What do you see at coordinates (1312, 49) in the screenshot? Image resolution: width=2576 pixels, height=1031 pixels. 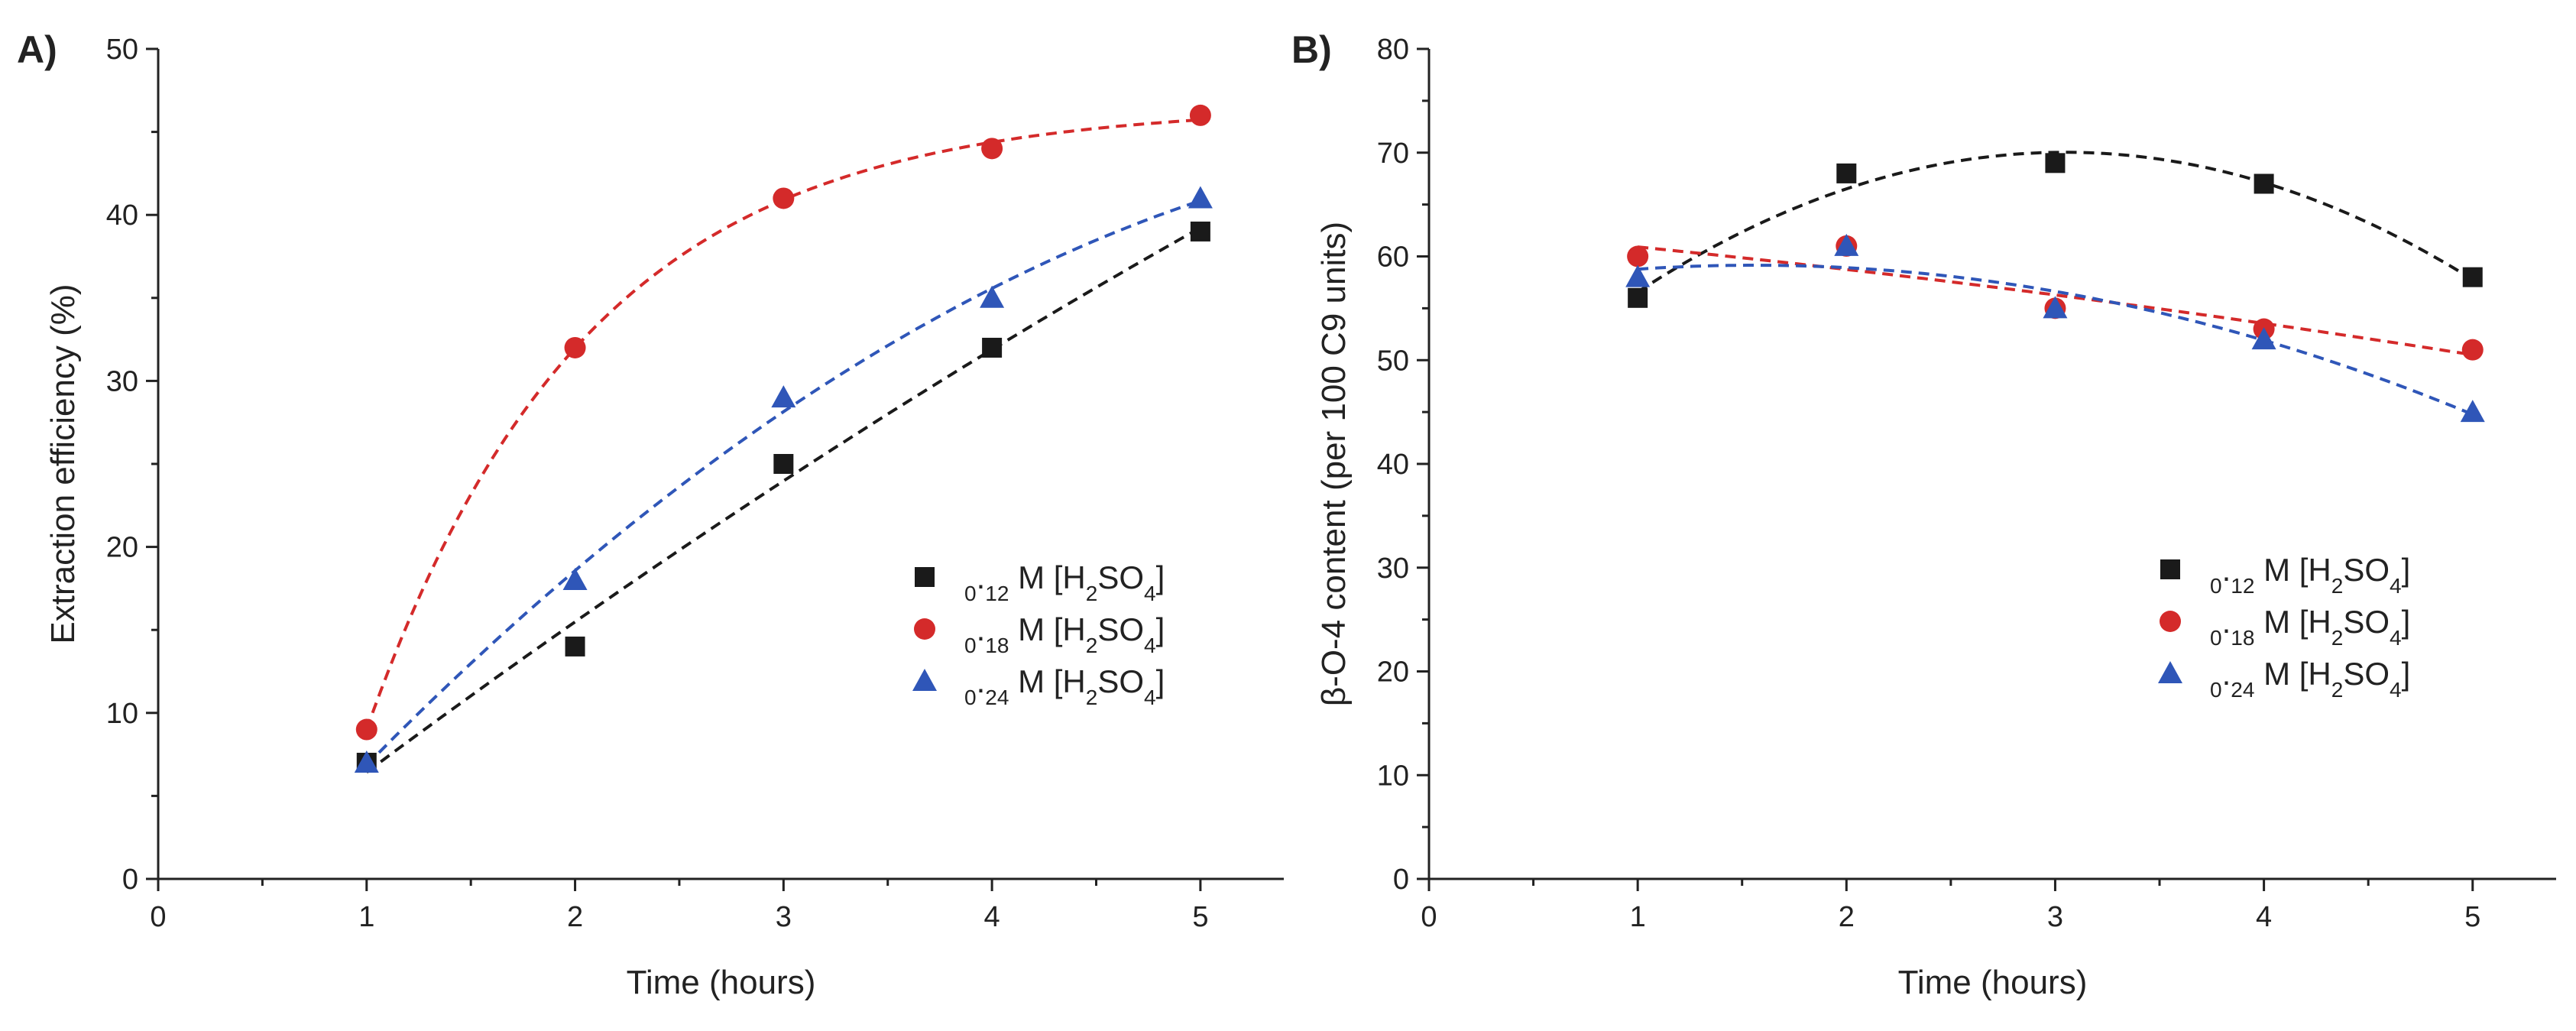 I see `panel-b-label: B)` at bounding box center [1312, 49].